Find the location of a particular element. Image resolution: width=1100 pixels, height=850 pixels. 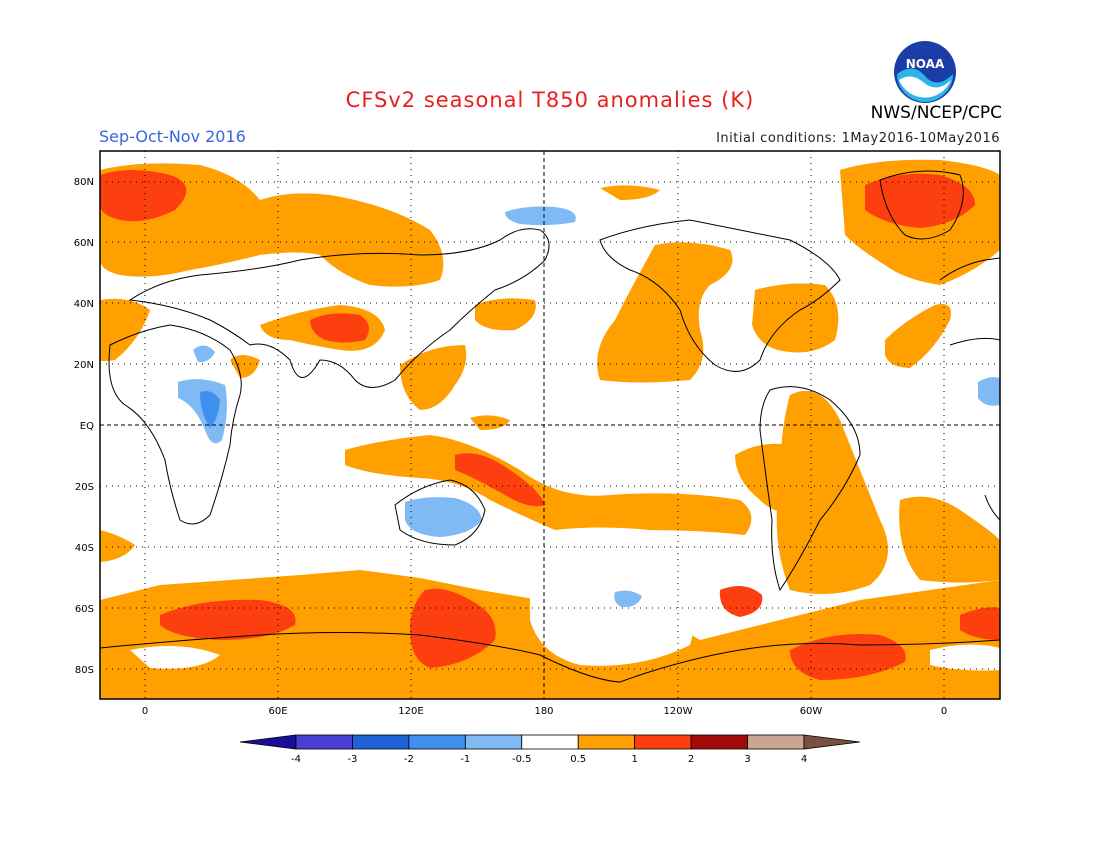

colorbar-label: -3 is located at coordinates (352, 759).